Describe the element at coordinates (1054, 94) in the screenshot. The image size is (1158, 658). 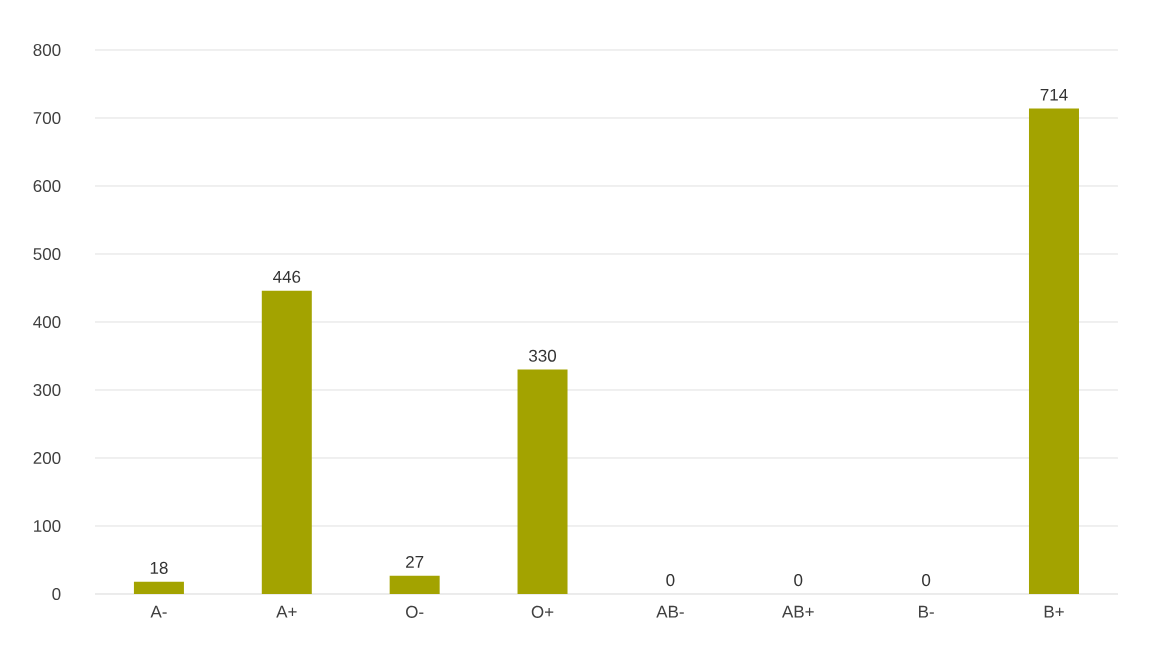
I see `data-label: 714` at that location.